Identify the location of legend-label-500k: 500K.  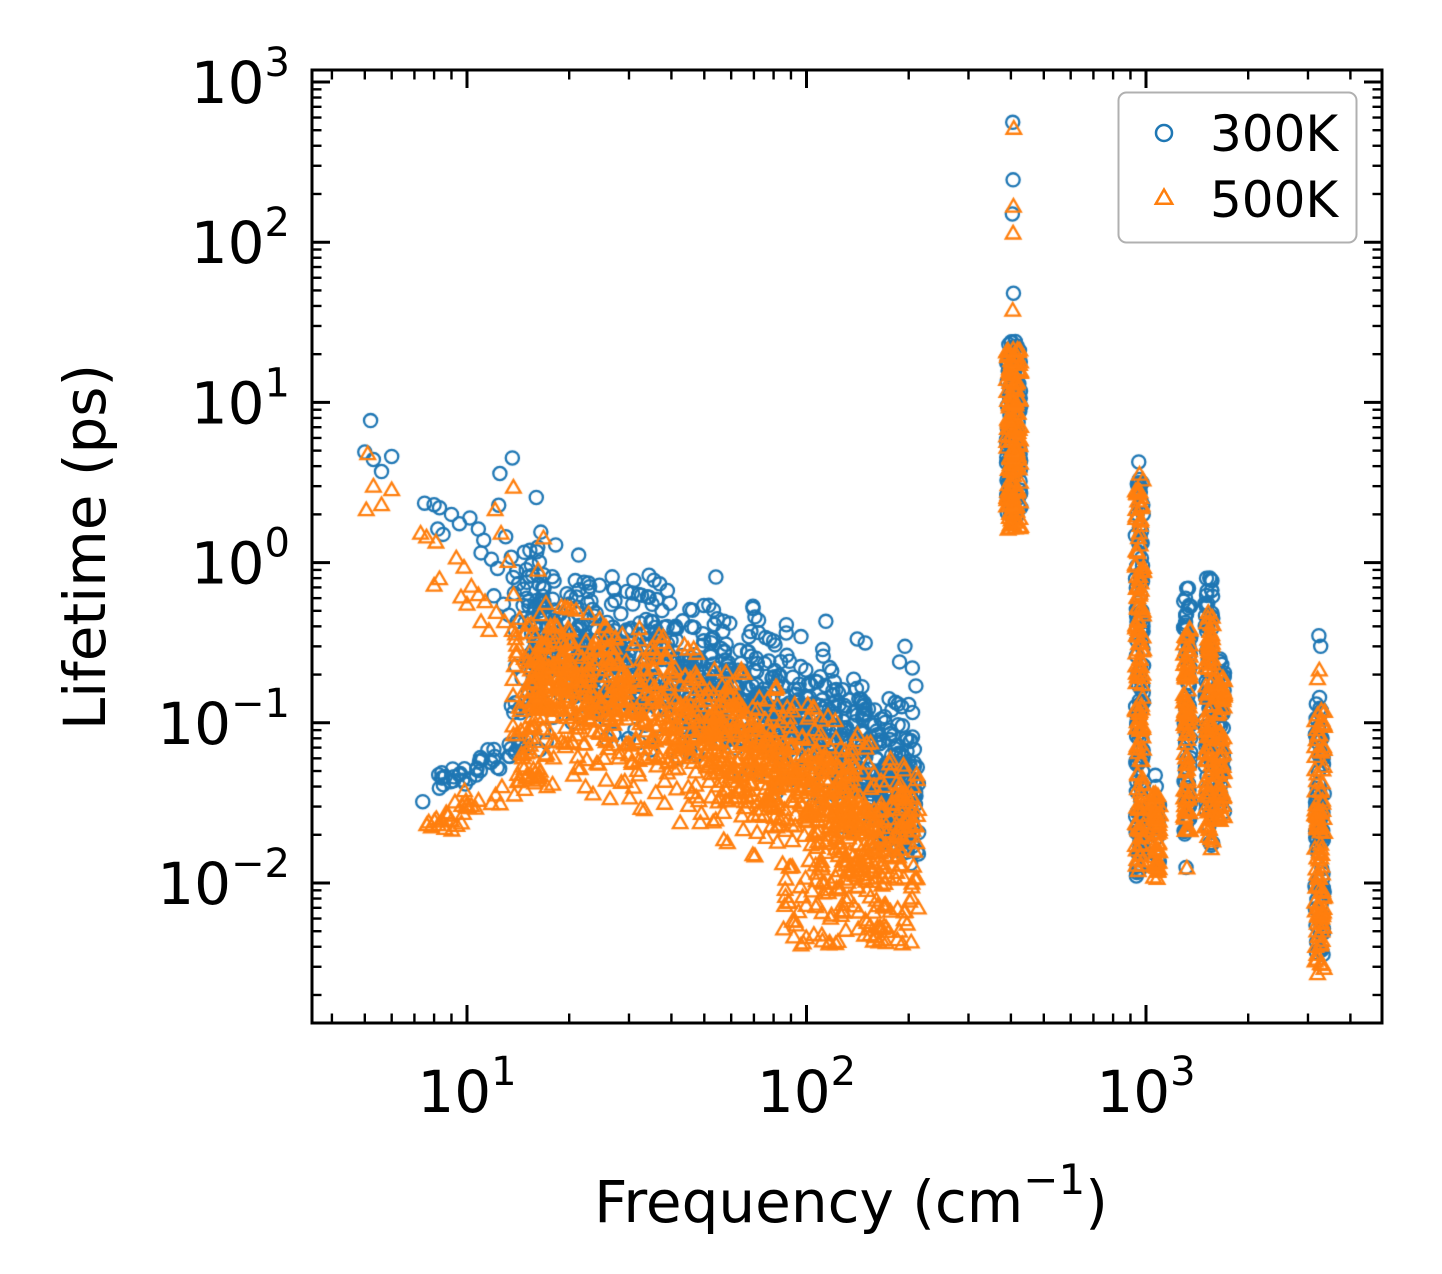
(1274, 200).